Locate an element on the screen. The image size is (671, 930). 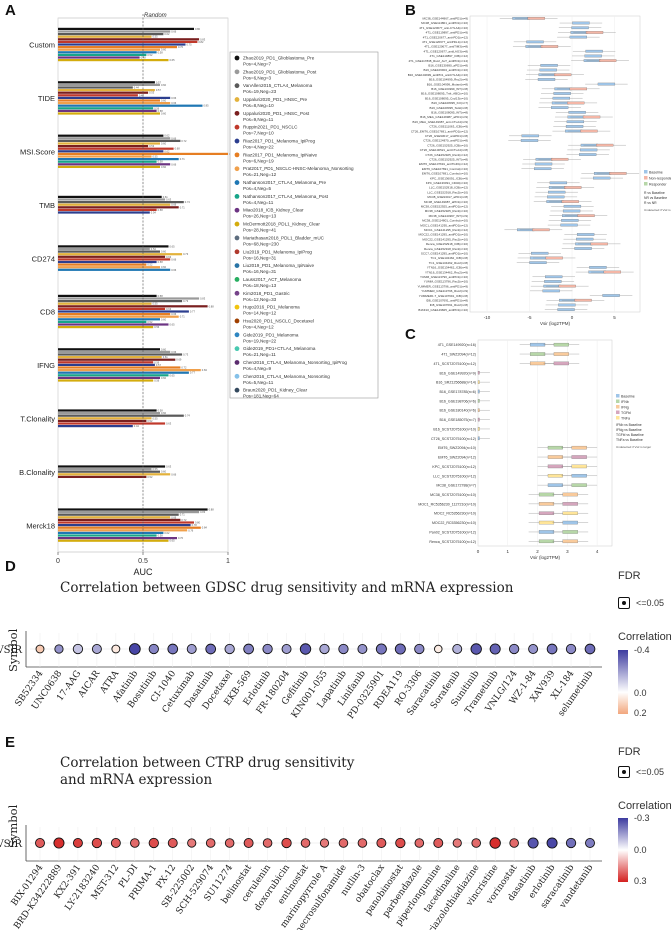
auc-bar-value: 0.82 is located at coordinates (201, 42).